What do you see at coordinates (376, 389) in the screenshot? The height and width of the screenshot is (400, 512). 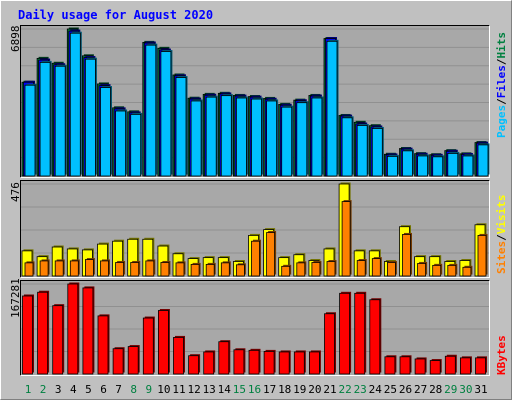 I see `day-label: 24` at bounding box center [376, 389].